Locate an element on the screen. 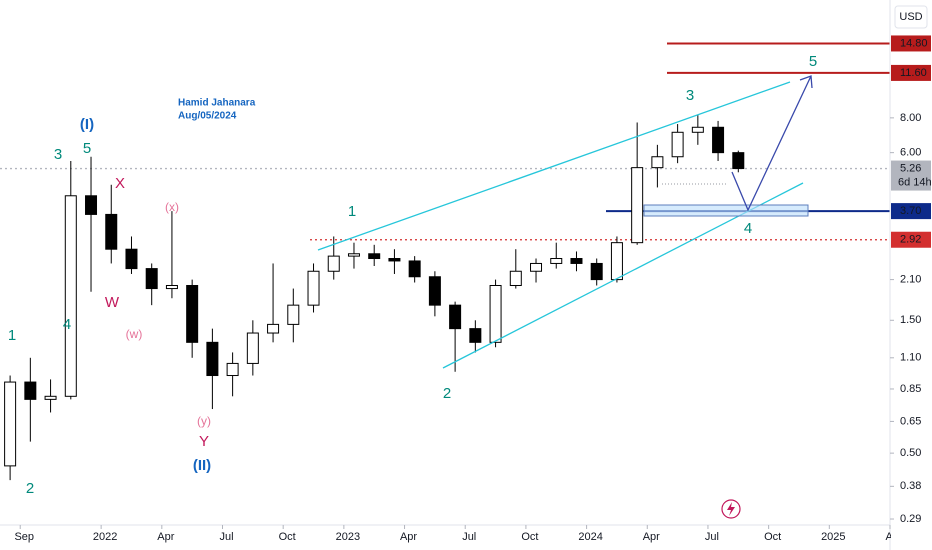  y-tick-label: 1.10 is located at coordinates (910, 358).